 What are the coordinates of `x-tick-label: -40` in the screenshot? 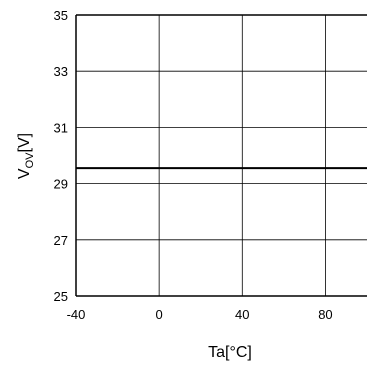 It's located at (76, 314).